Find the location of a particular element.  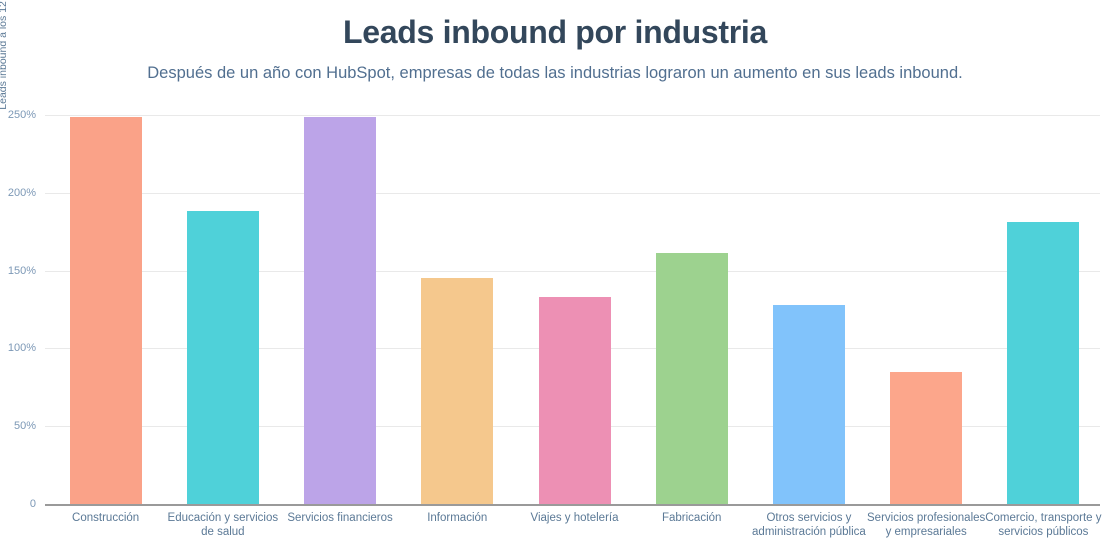

x-axis-category-label-line: Educación y servicios is located at coordinates (223, 518).